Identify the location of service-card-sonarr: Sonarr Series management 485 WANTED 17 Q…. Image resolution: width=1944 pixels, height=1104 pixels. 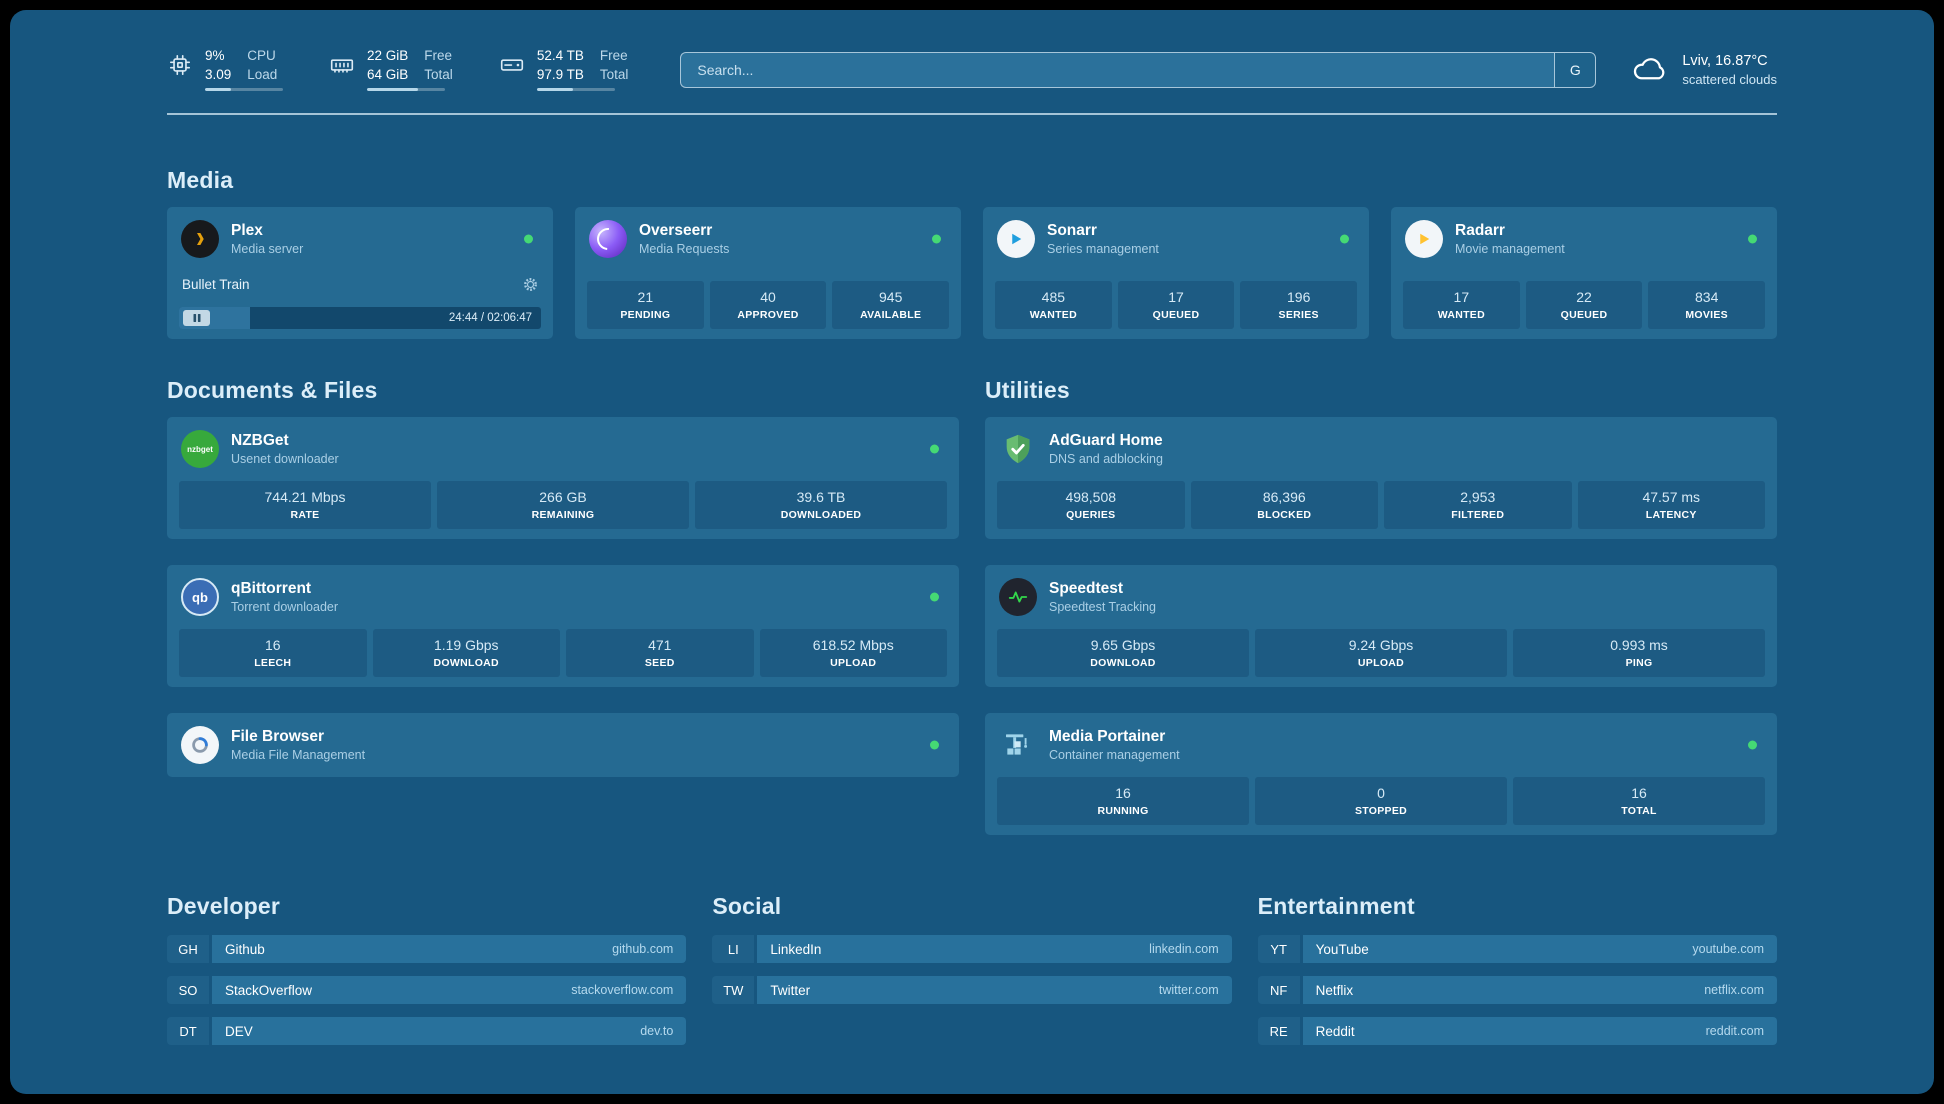
(1176, 273).